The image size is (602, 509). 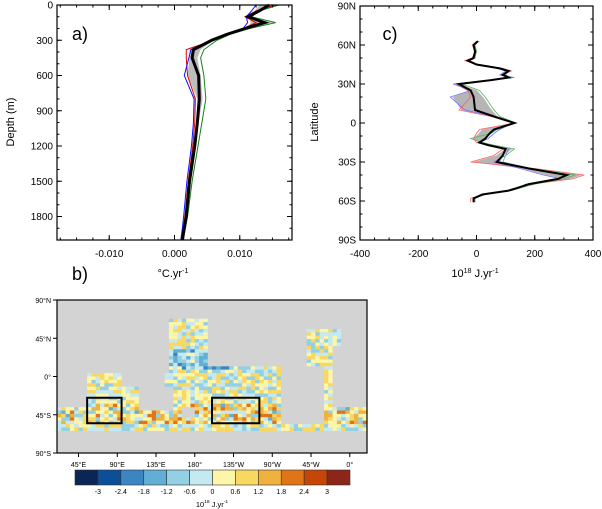 I want to click on ytick-label-c: 30N, so click(x=347, y=85).